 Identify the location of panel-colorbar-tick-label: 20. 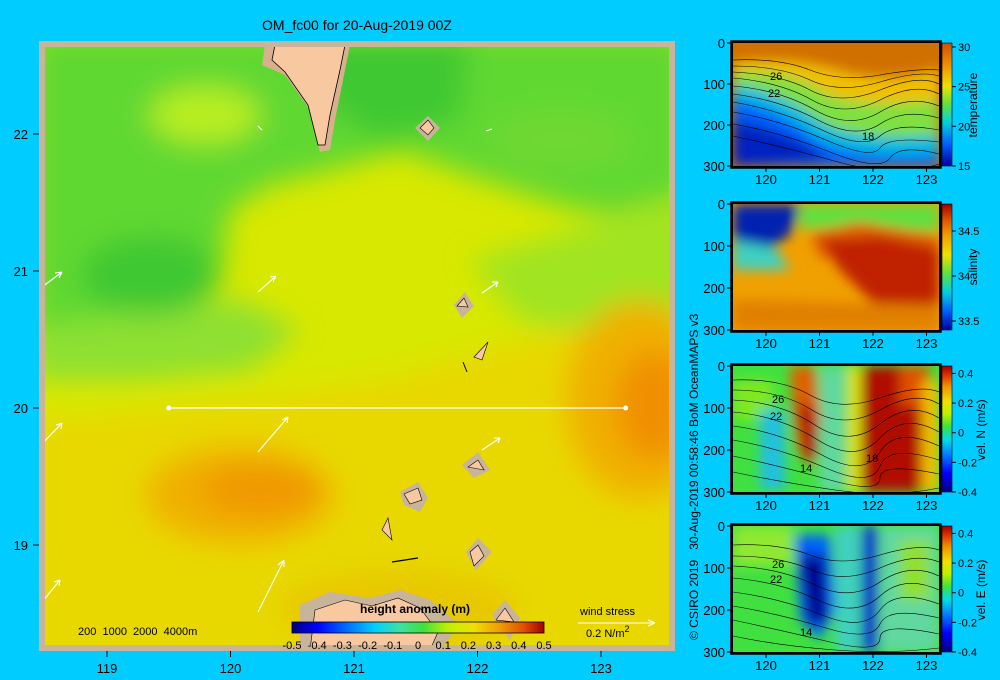
(964, 127).